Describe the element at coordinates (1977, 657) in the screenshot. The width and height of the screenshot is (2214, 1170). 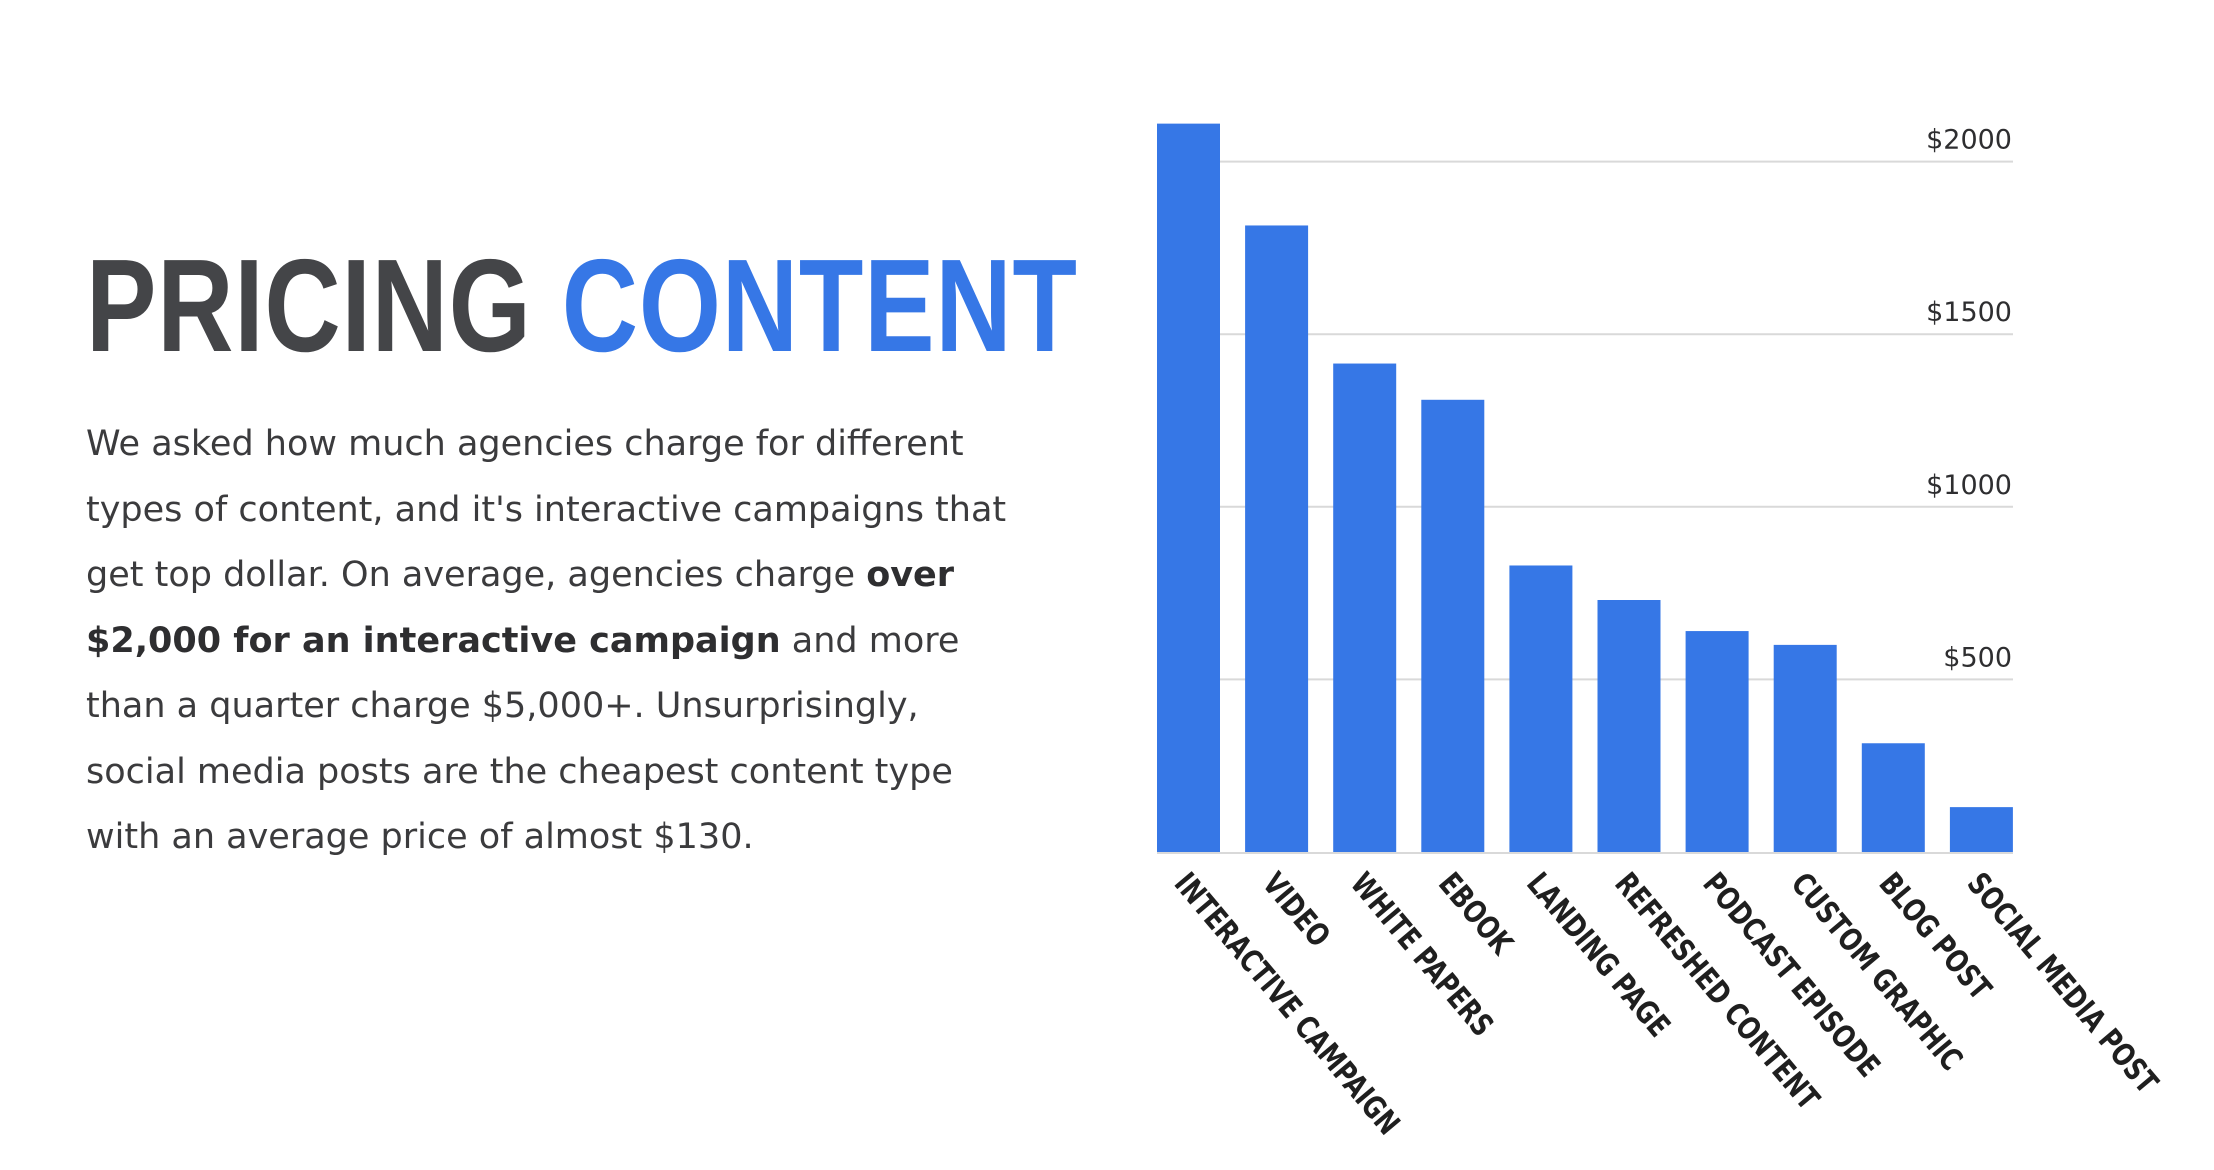
I see `y-tick-label: $500` at that location.